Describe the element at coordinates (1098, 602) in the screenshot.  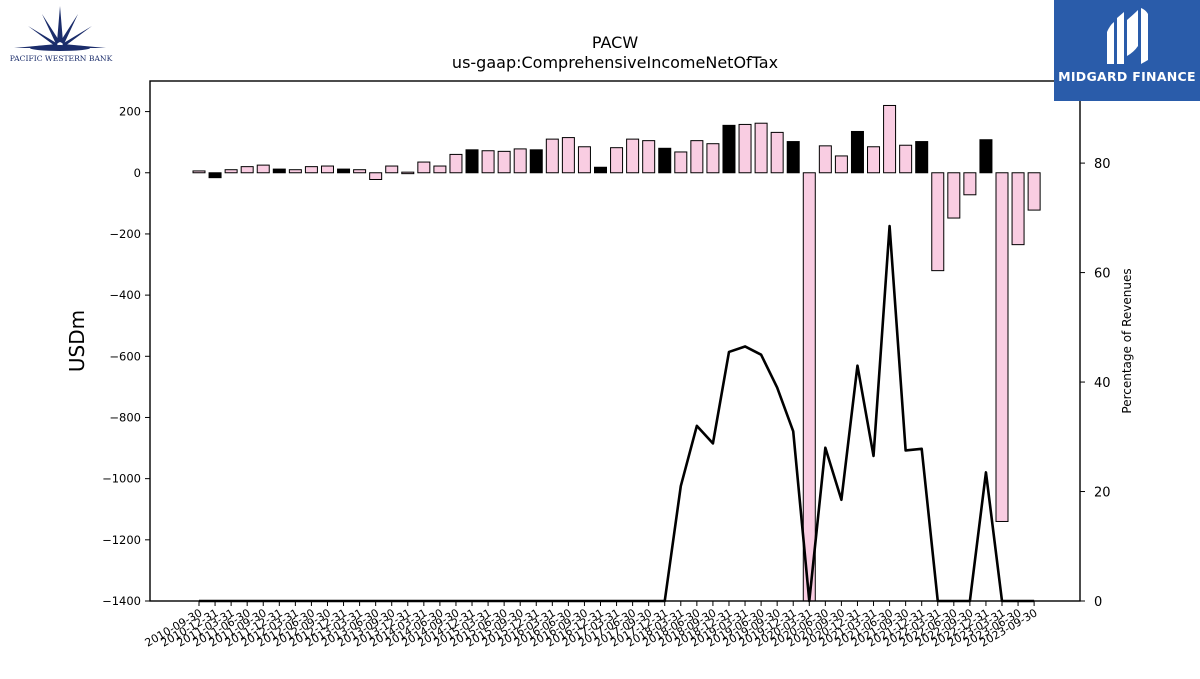
I see `y2-tick-label: 0` at that location.